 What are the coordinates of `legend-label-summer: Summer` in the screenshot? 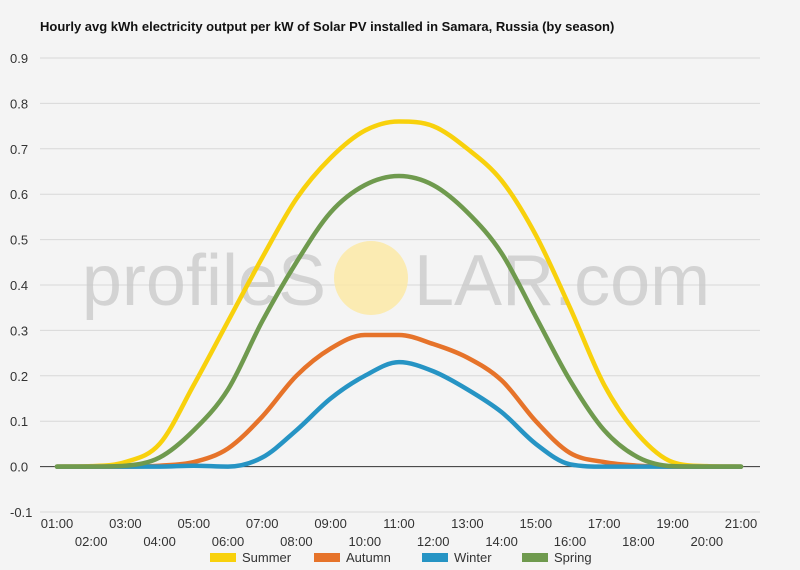 It's located at (267, 557).